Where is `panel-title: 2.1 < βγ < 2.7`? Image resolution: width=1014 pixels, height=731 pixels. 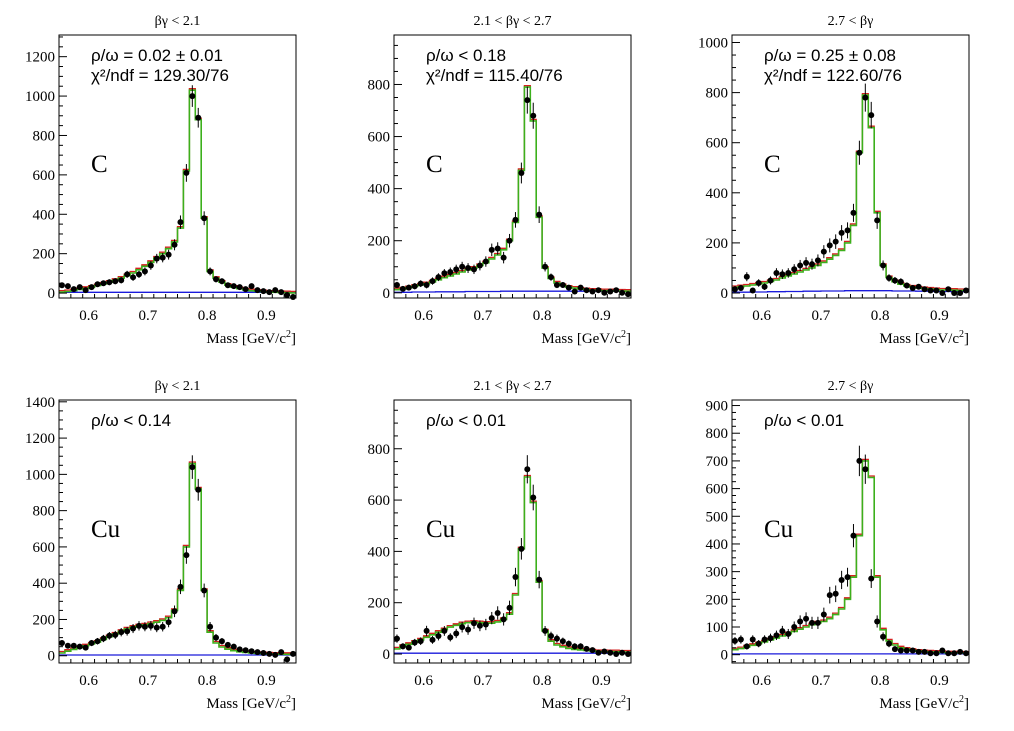 panel-title: 2.1 < βγ < 2.7 is located at coordinates (512, 386).